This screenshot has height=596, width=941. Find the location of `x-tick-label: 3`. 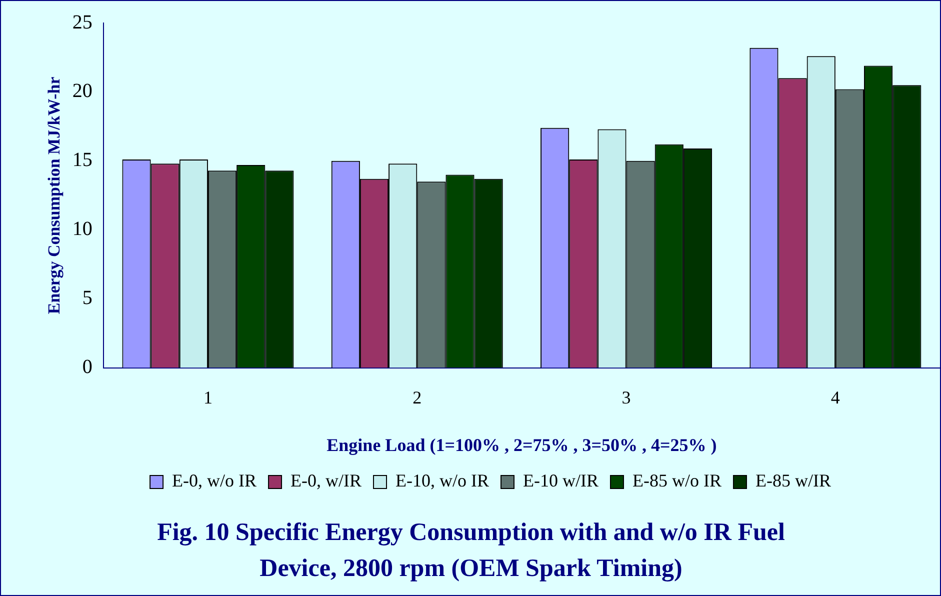

x-tick-label: 3 is located at coordinates (626, 397).